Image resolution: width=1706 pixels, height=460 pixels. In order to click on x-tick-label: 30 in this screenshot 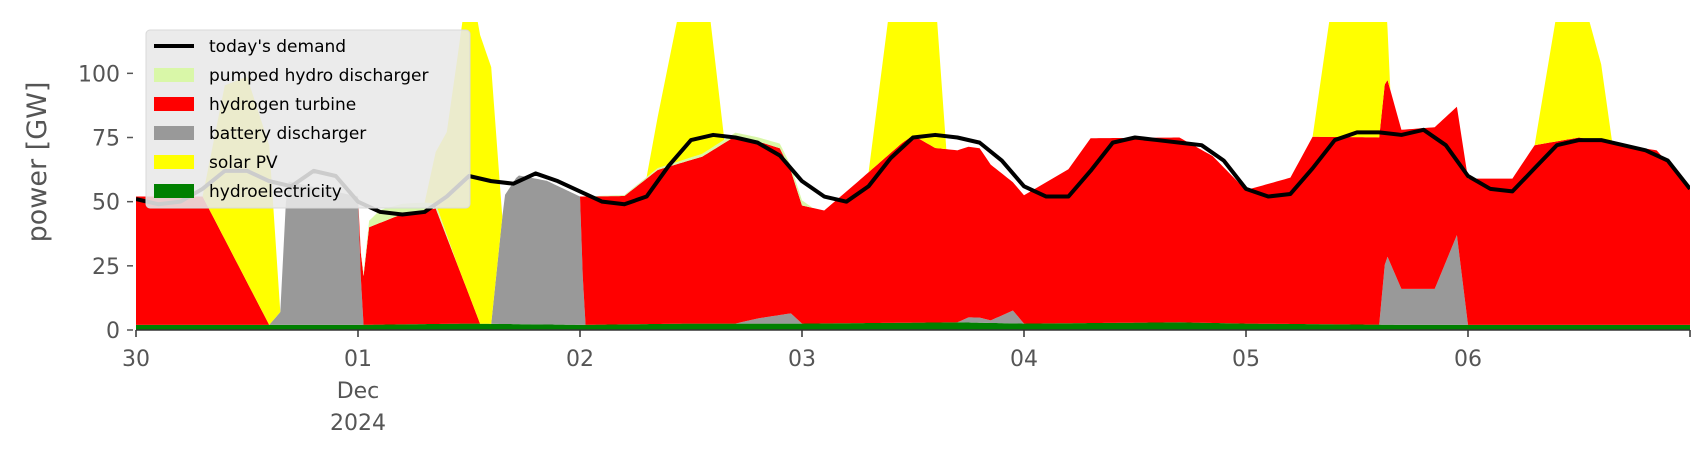, I will do `click(136, 359)`.